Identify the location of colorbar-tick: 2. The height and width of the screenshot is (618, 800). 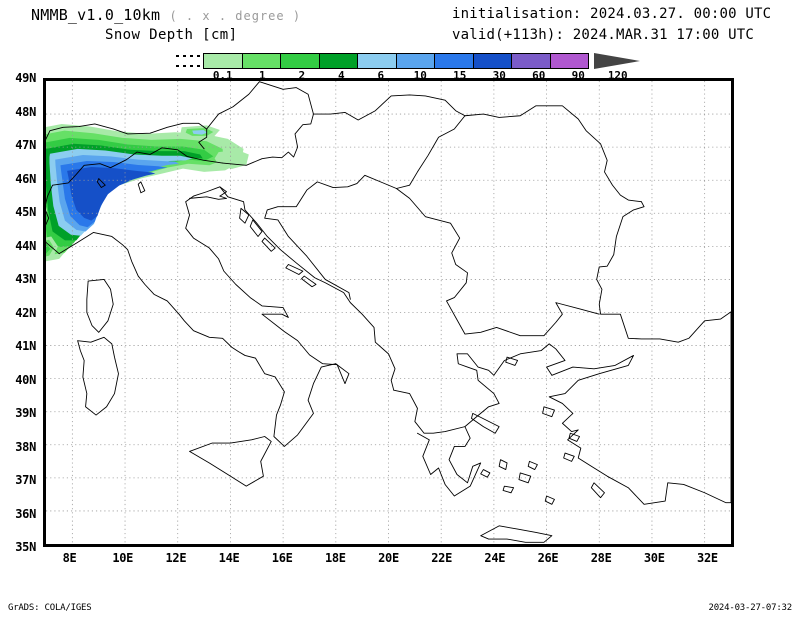
(302, 75).